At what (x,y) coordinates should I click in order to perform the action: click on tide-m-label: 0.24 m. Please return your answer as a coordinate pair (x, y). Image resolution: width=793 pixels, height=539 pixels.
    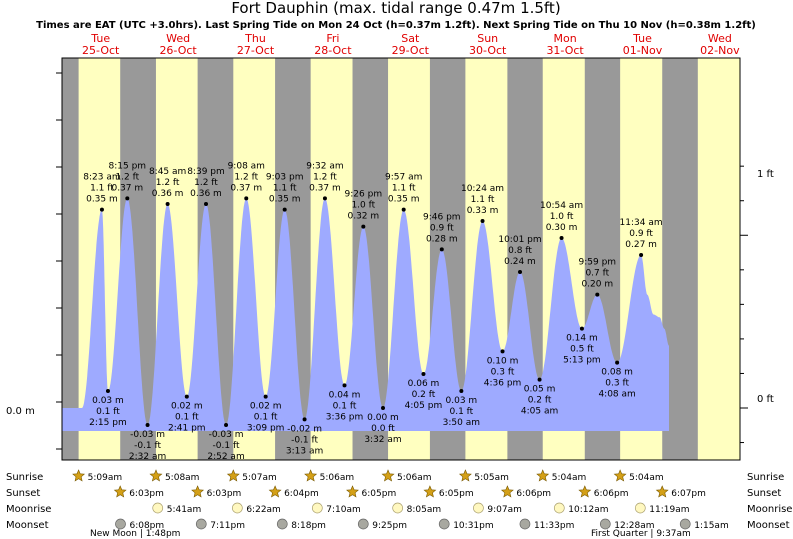
    Looking at the image, I should click on (520, 262).